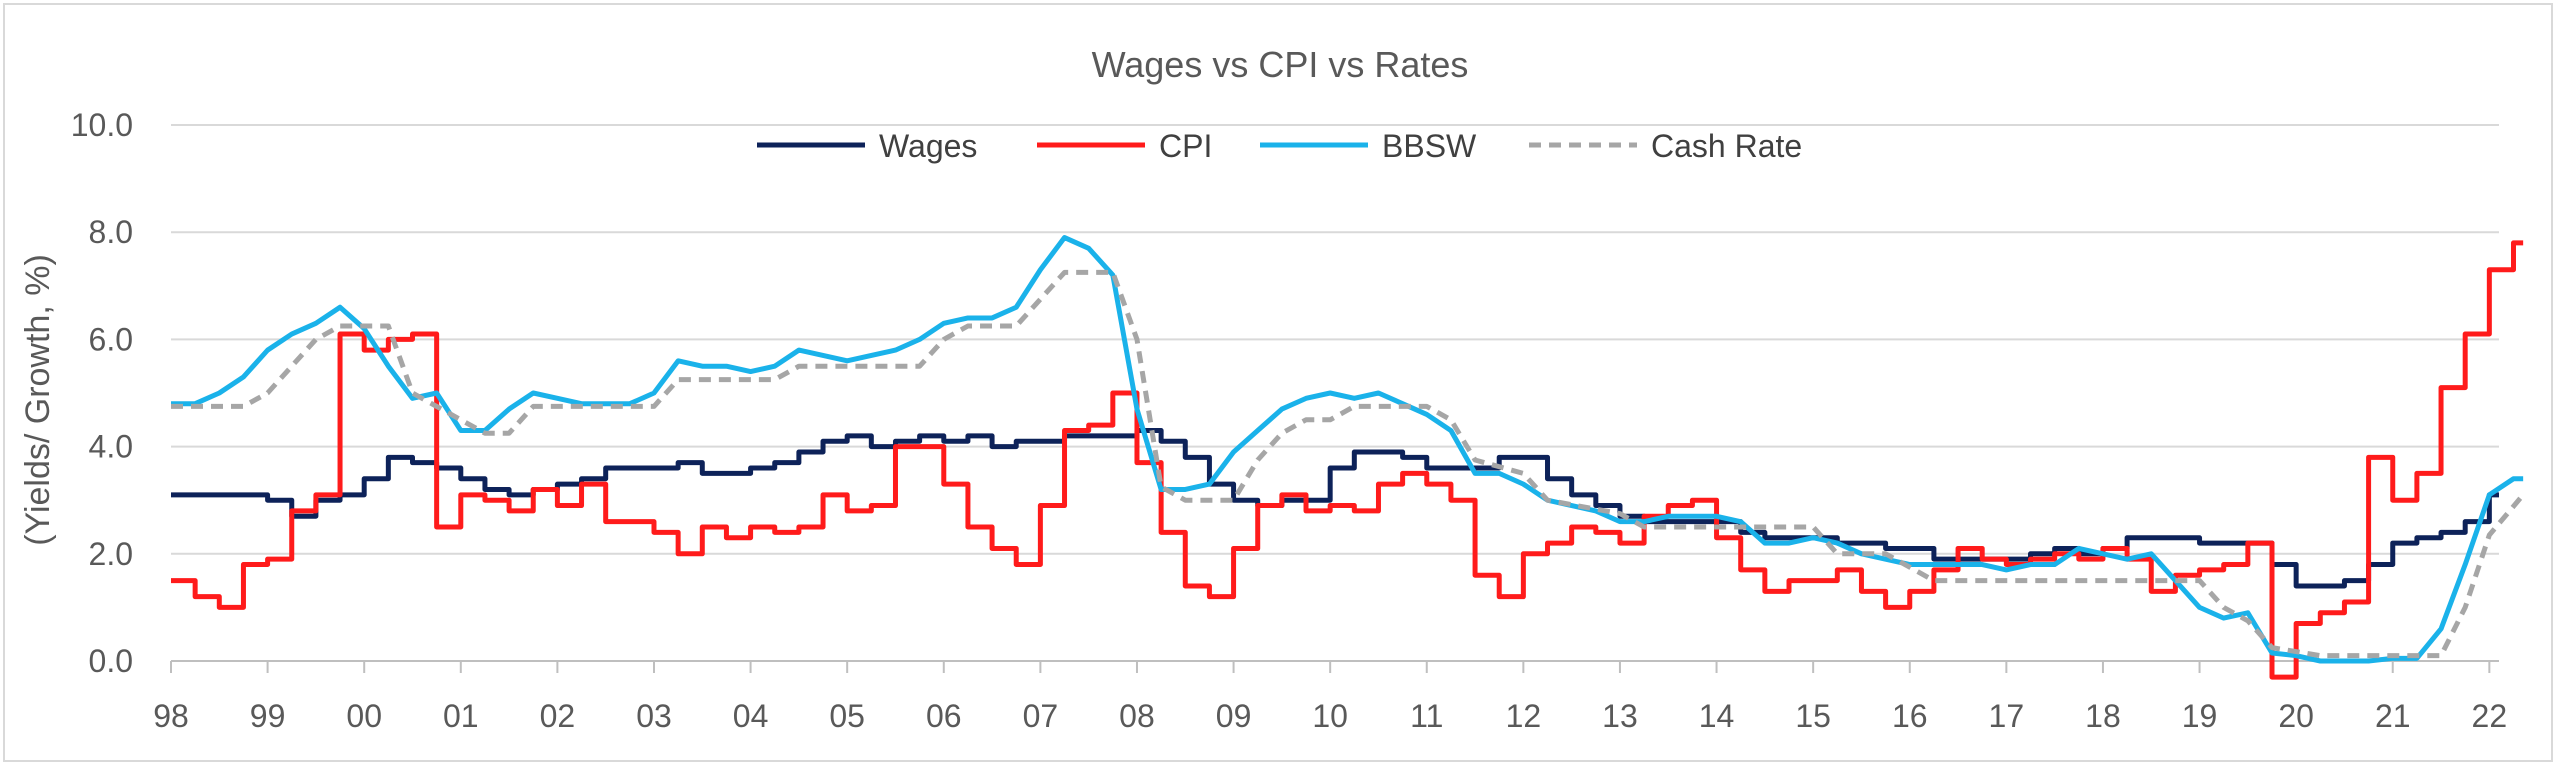 The width and height of the screenshot is (2560, 767). Describe the element at coordinates (461, 716) in the screenshot. I see `x-tick-label: 01` at that location.